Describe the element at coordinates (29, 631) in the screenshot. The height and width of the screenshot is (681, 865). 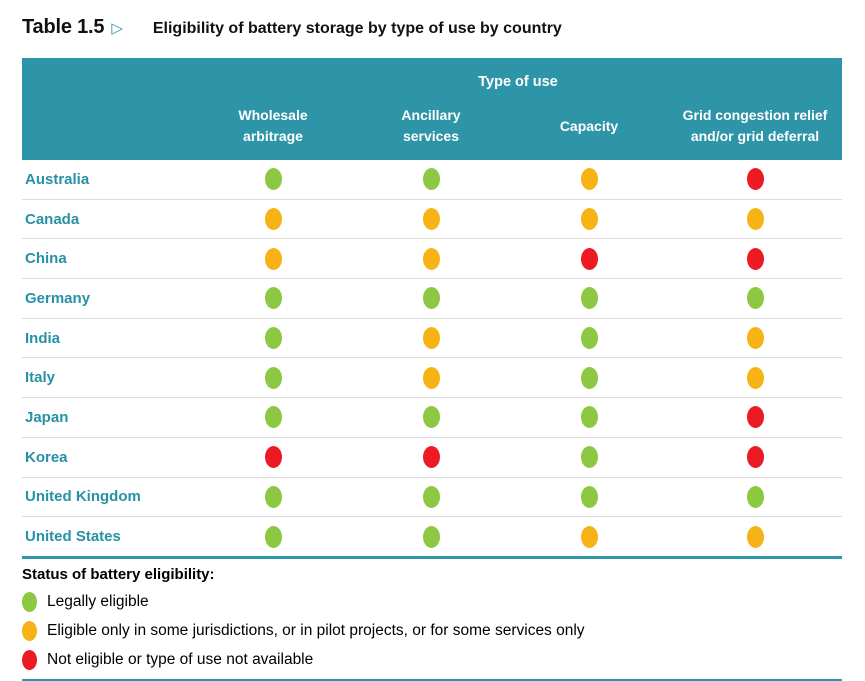
I see `legend-dot-yellow` at that location.